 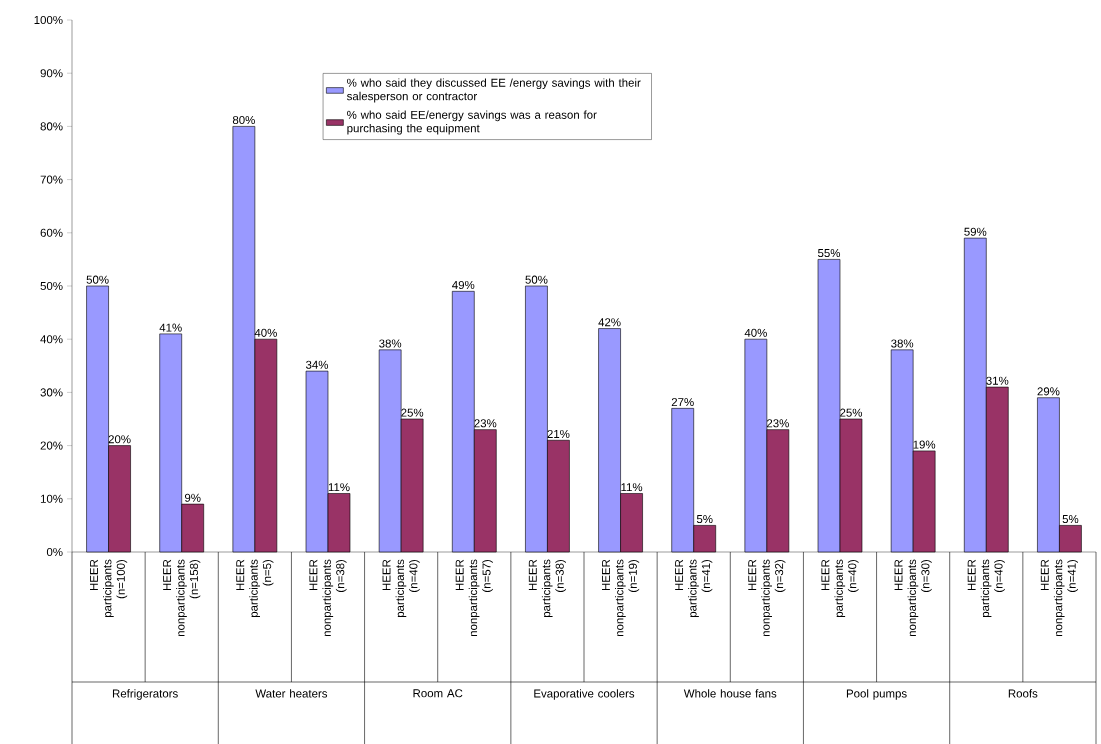 What do you see at coordinates (54, 552) in the screenshot?
I see `y-tick-label: 0%` at bounding box center [54, 552].